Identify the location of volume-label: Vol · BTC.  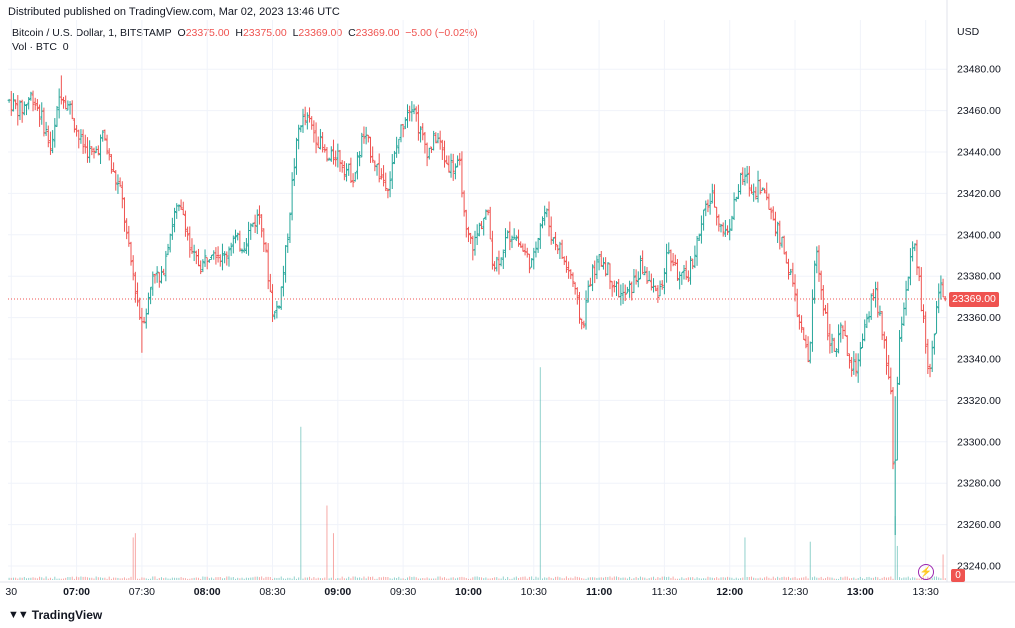
(34, 47).